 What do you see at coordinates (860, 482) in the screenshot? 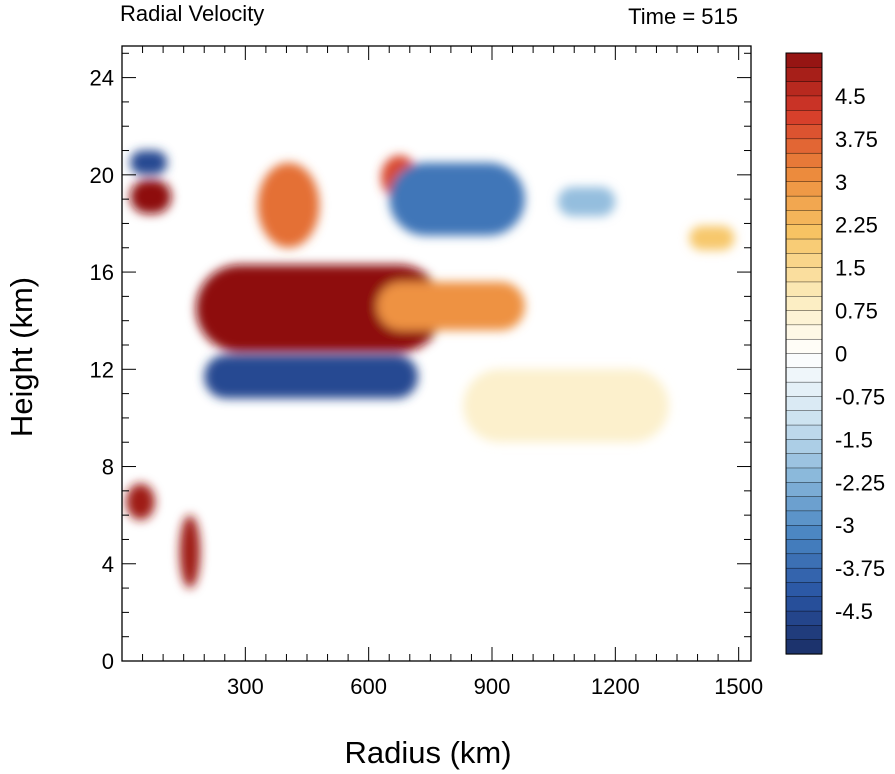
I see `colorbar-label: -2.25` at bounding box center [860, 482].